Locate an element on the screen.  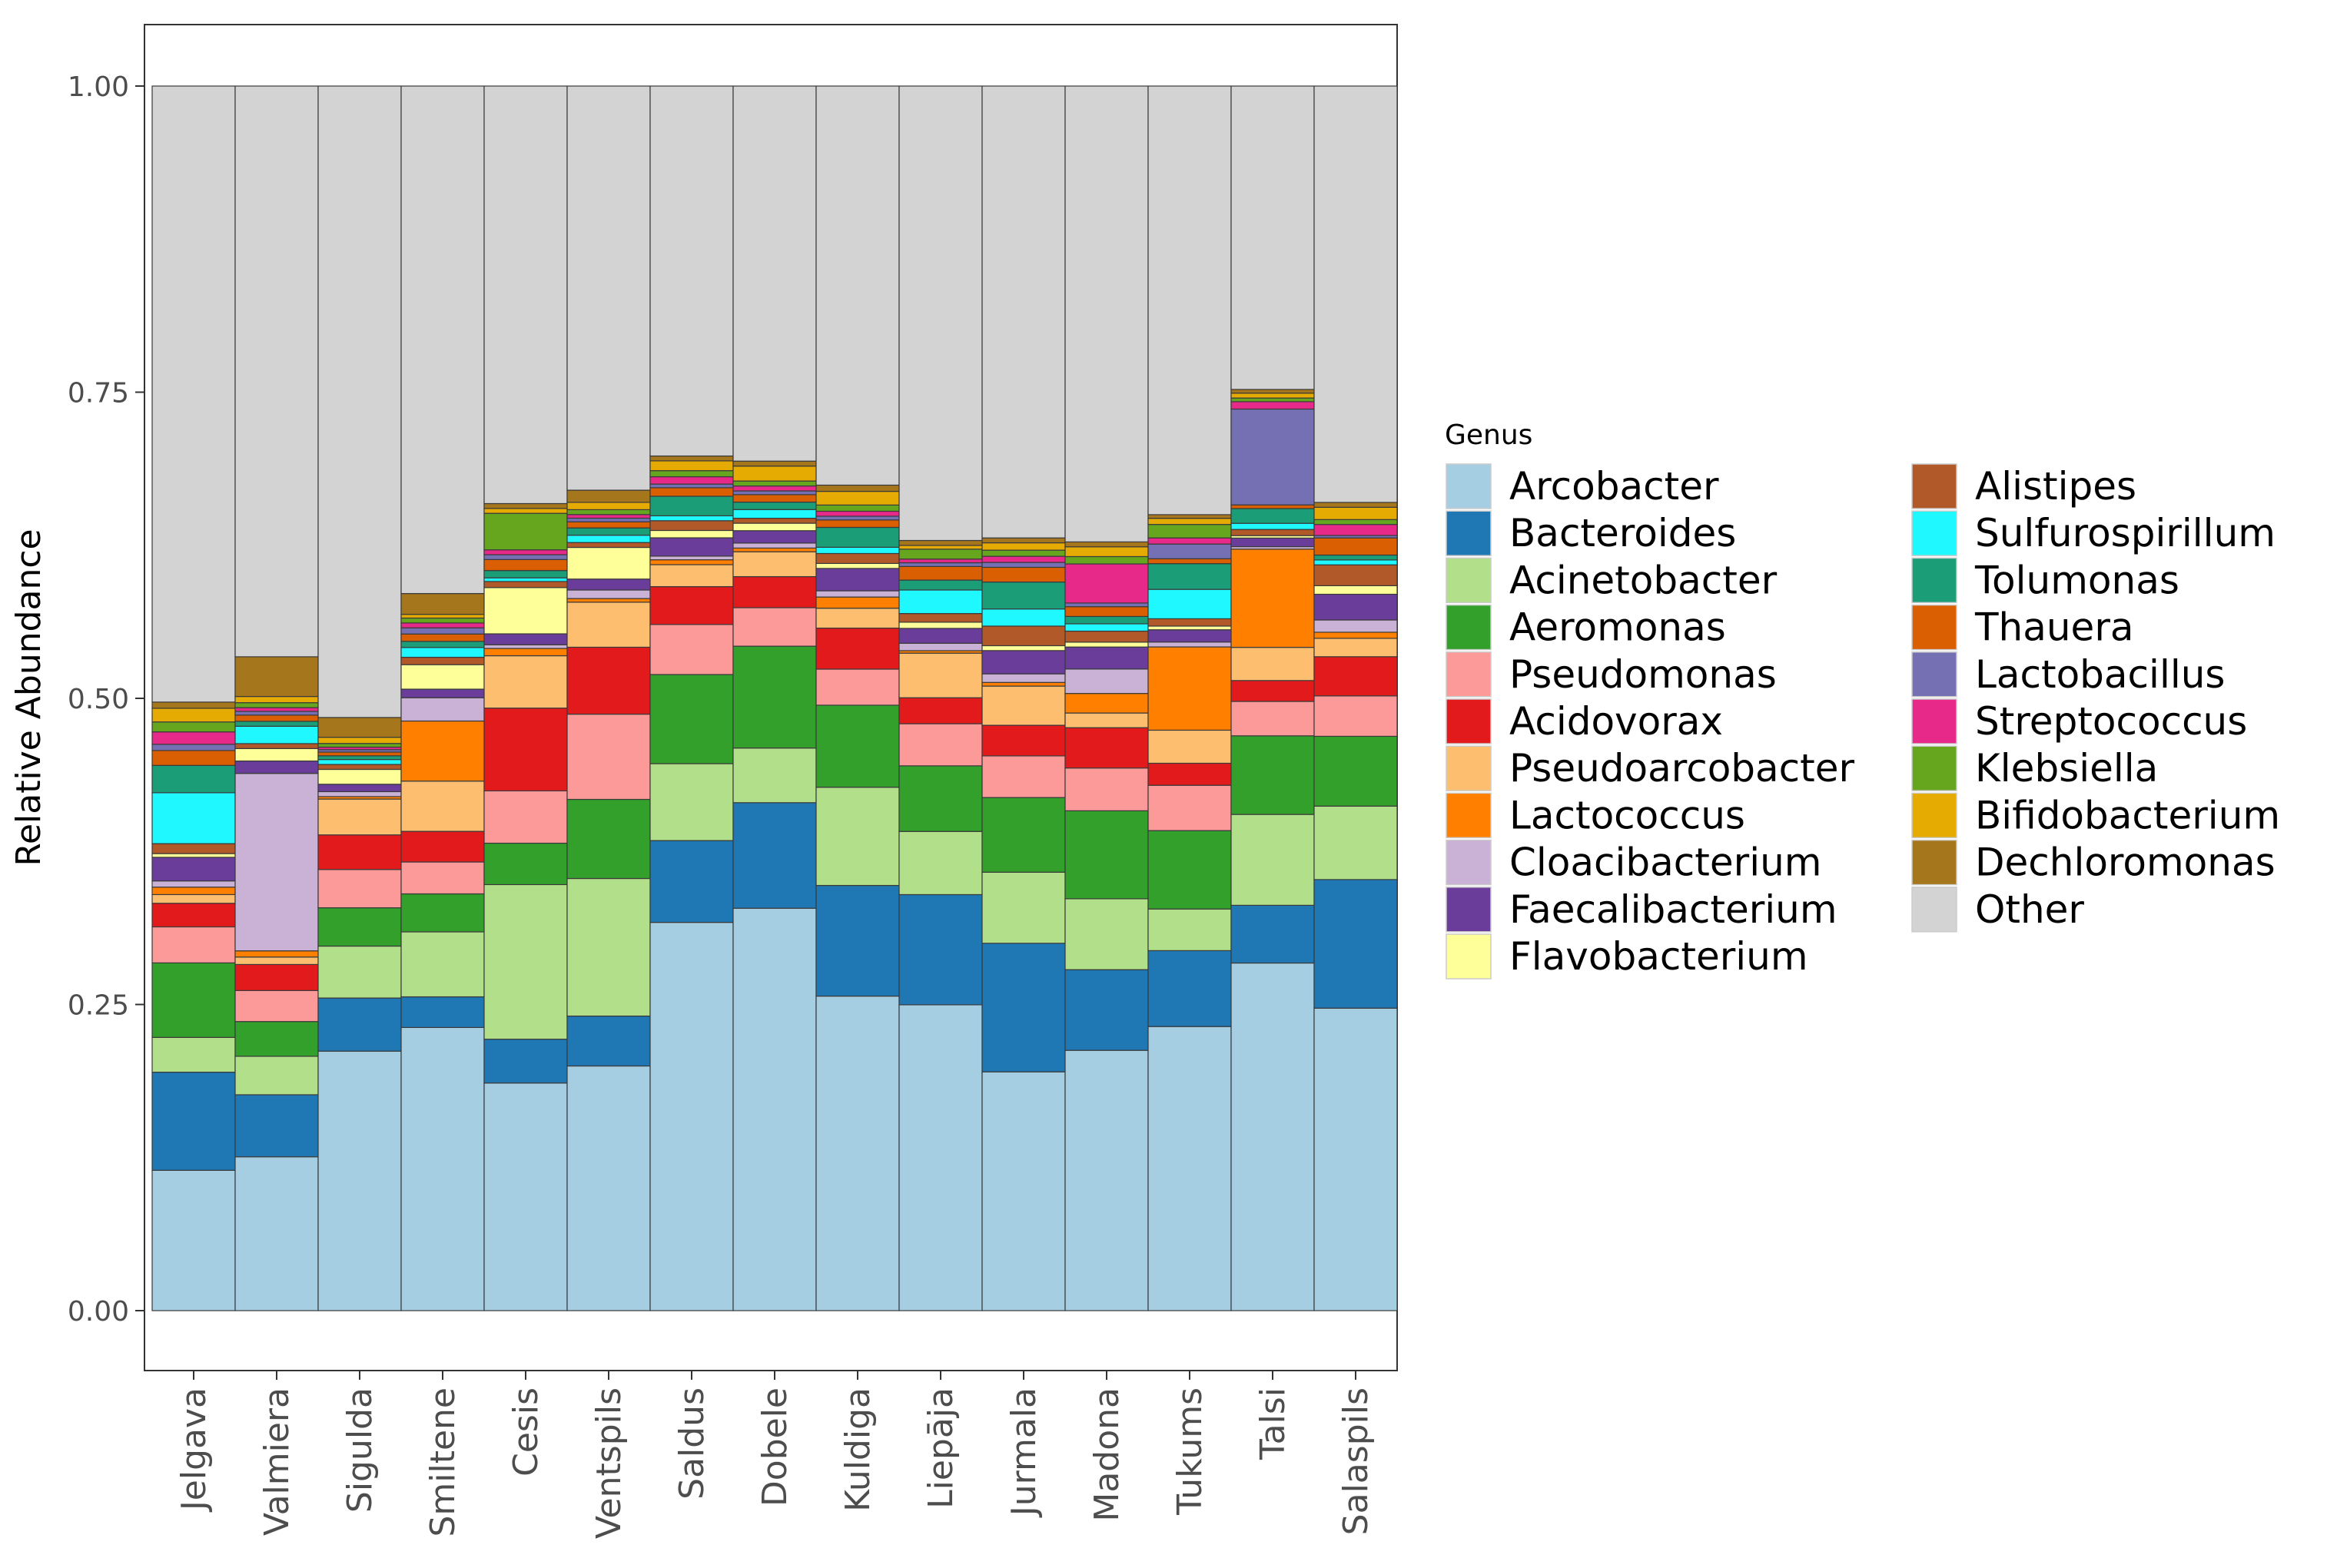
x-tick-label-liepaja: Liepāja is located at coordinates (941, 1448).